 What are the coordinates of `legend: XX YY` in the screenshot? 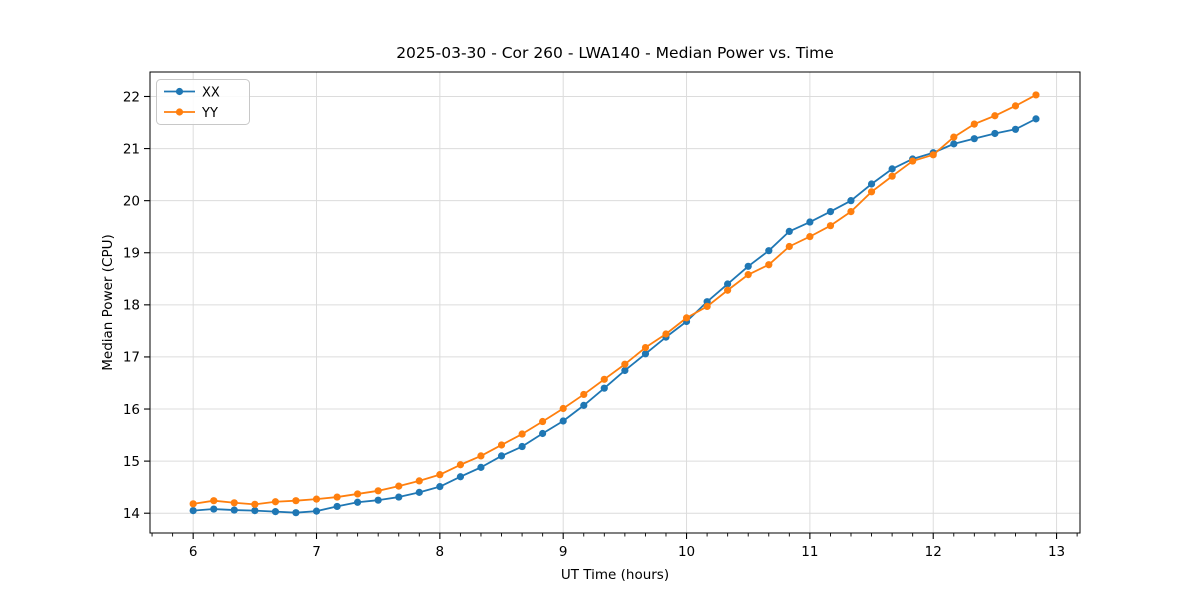 It's located at (203, 102).